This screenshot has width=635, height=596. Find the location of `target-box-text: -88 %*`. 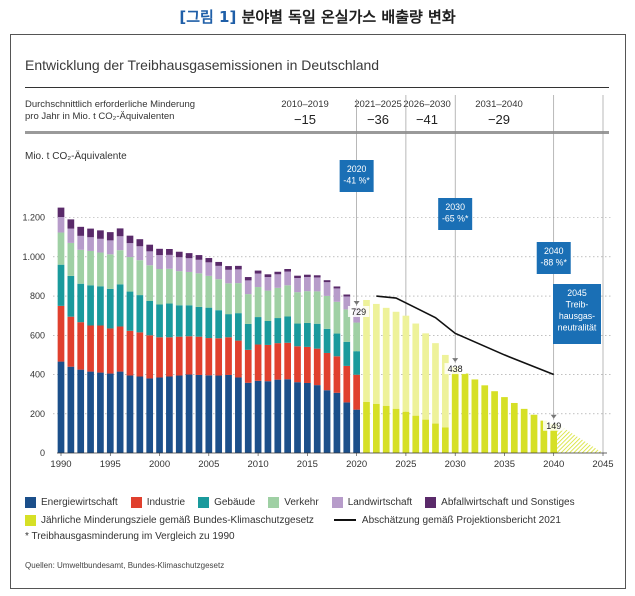

target-box-text: -88 %* is located at coordinates (554, 263).